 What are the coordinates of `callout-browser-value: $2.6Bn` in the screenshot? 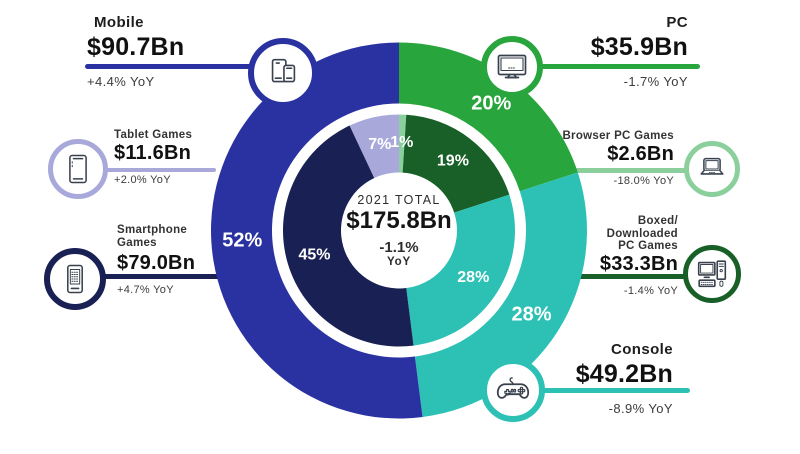 It's located at (640, 153).